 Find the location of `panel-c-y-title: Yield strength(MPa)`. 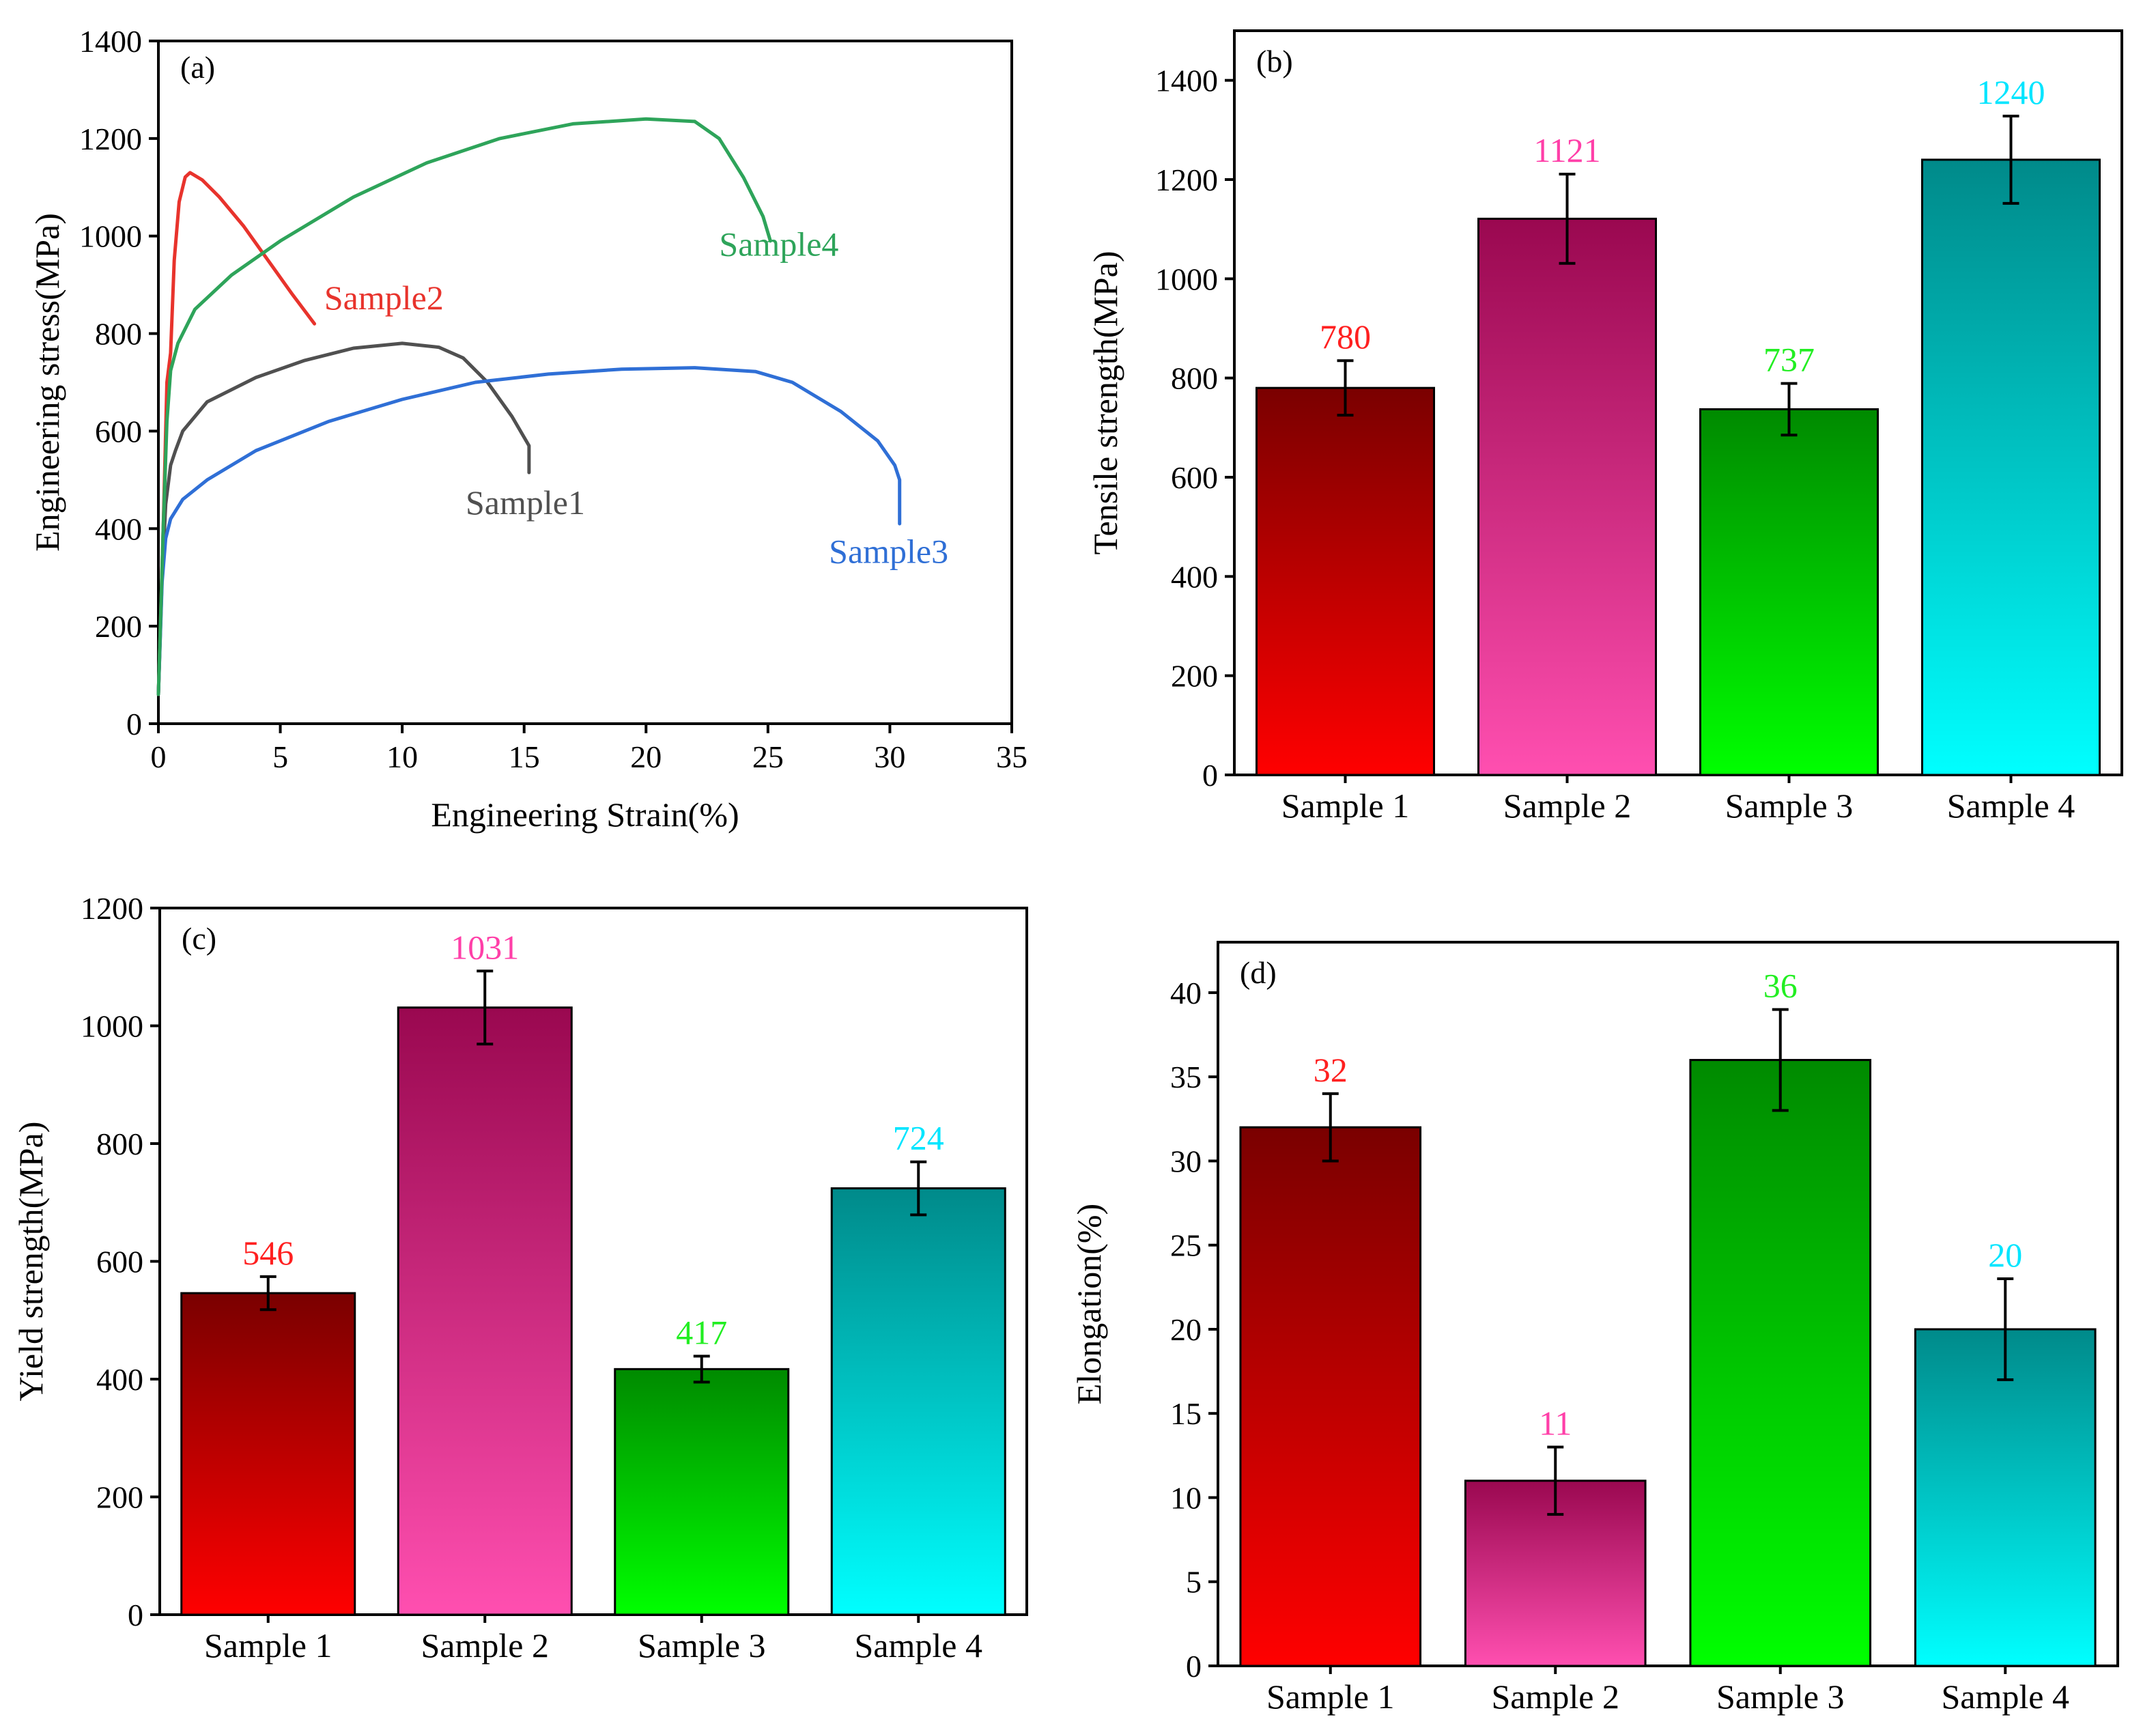

panel-c-y-title: Yield strength(MPa) is located at coordinates (31, 1262).